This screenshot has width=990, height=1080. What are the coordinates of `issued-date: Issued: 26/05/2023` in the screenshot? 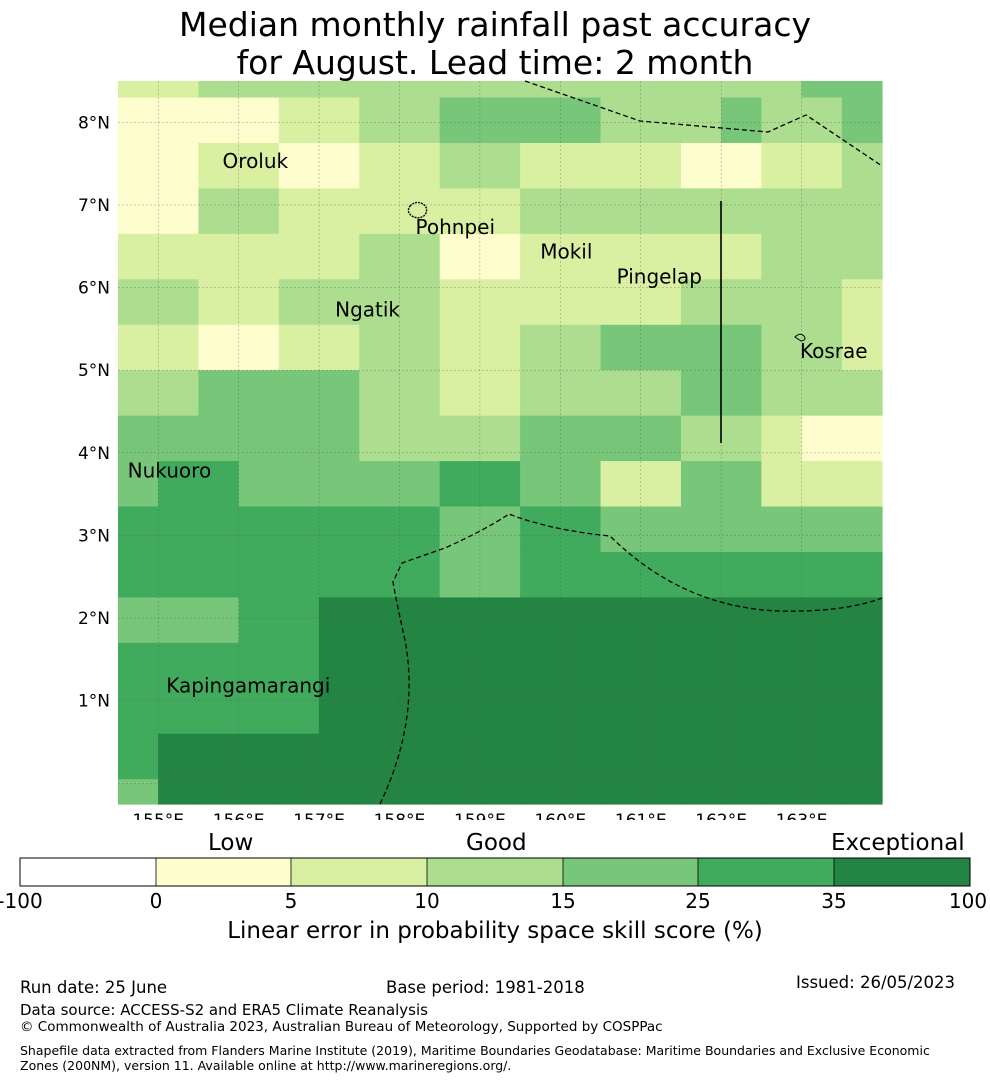 It's located at (876, 982).